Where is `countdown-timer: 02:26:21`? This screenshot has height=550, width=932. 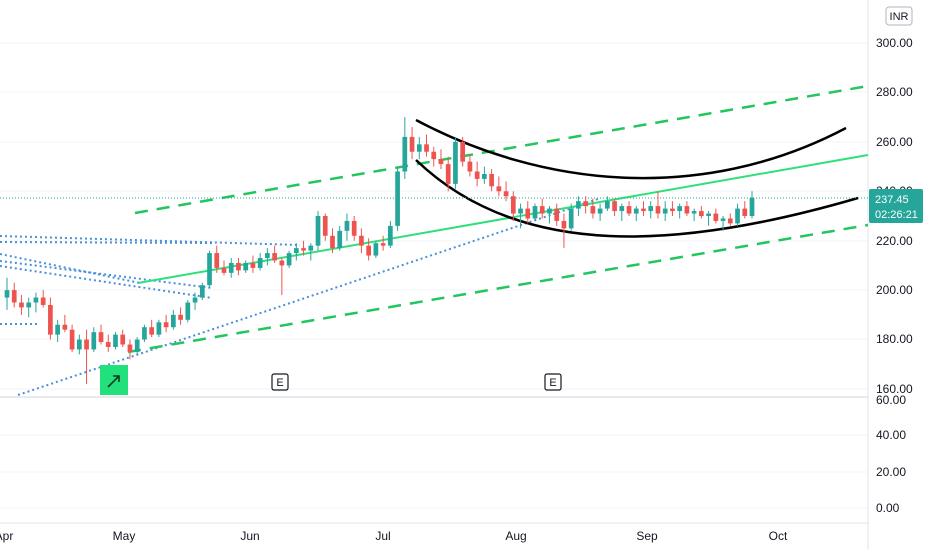
countdown-timer: 02:26:21 is located at coordinates (896, 215).